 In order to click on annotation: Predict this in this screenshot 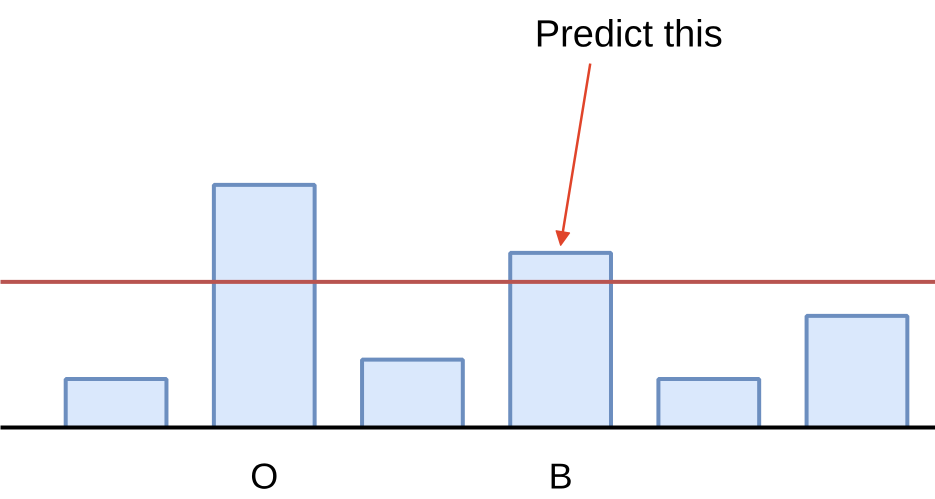, I will do `click(628, 34)`.